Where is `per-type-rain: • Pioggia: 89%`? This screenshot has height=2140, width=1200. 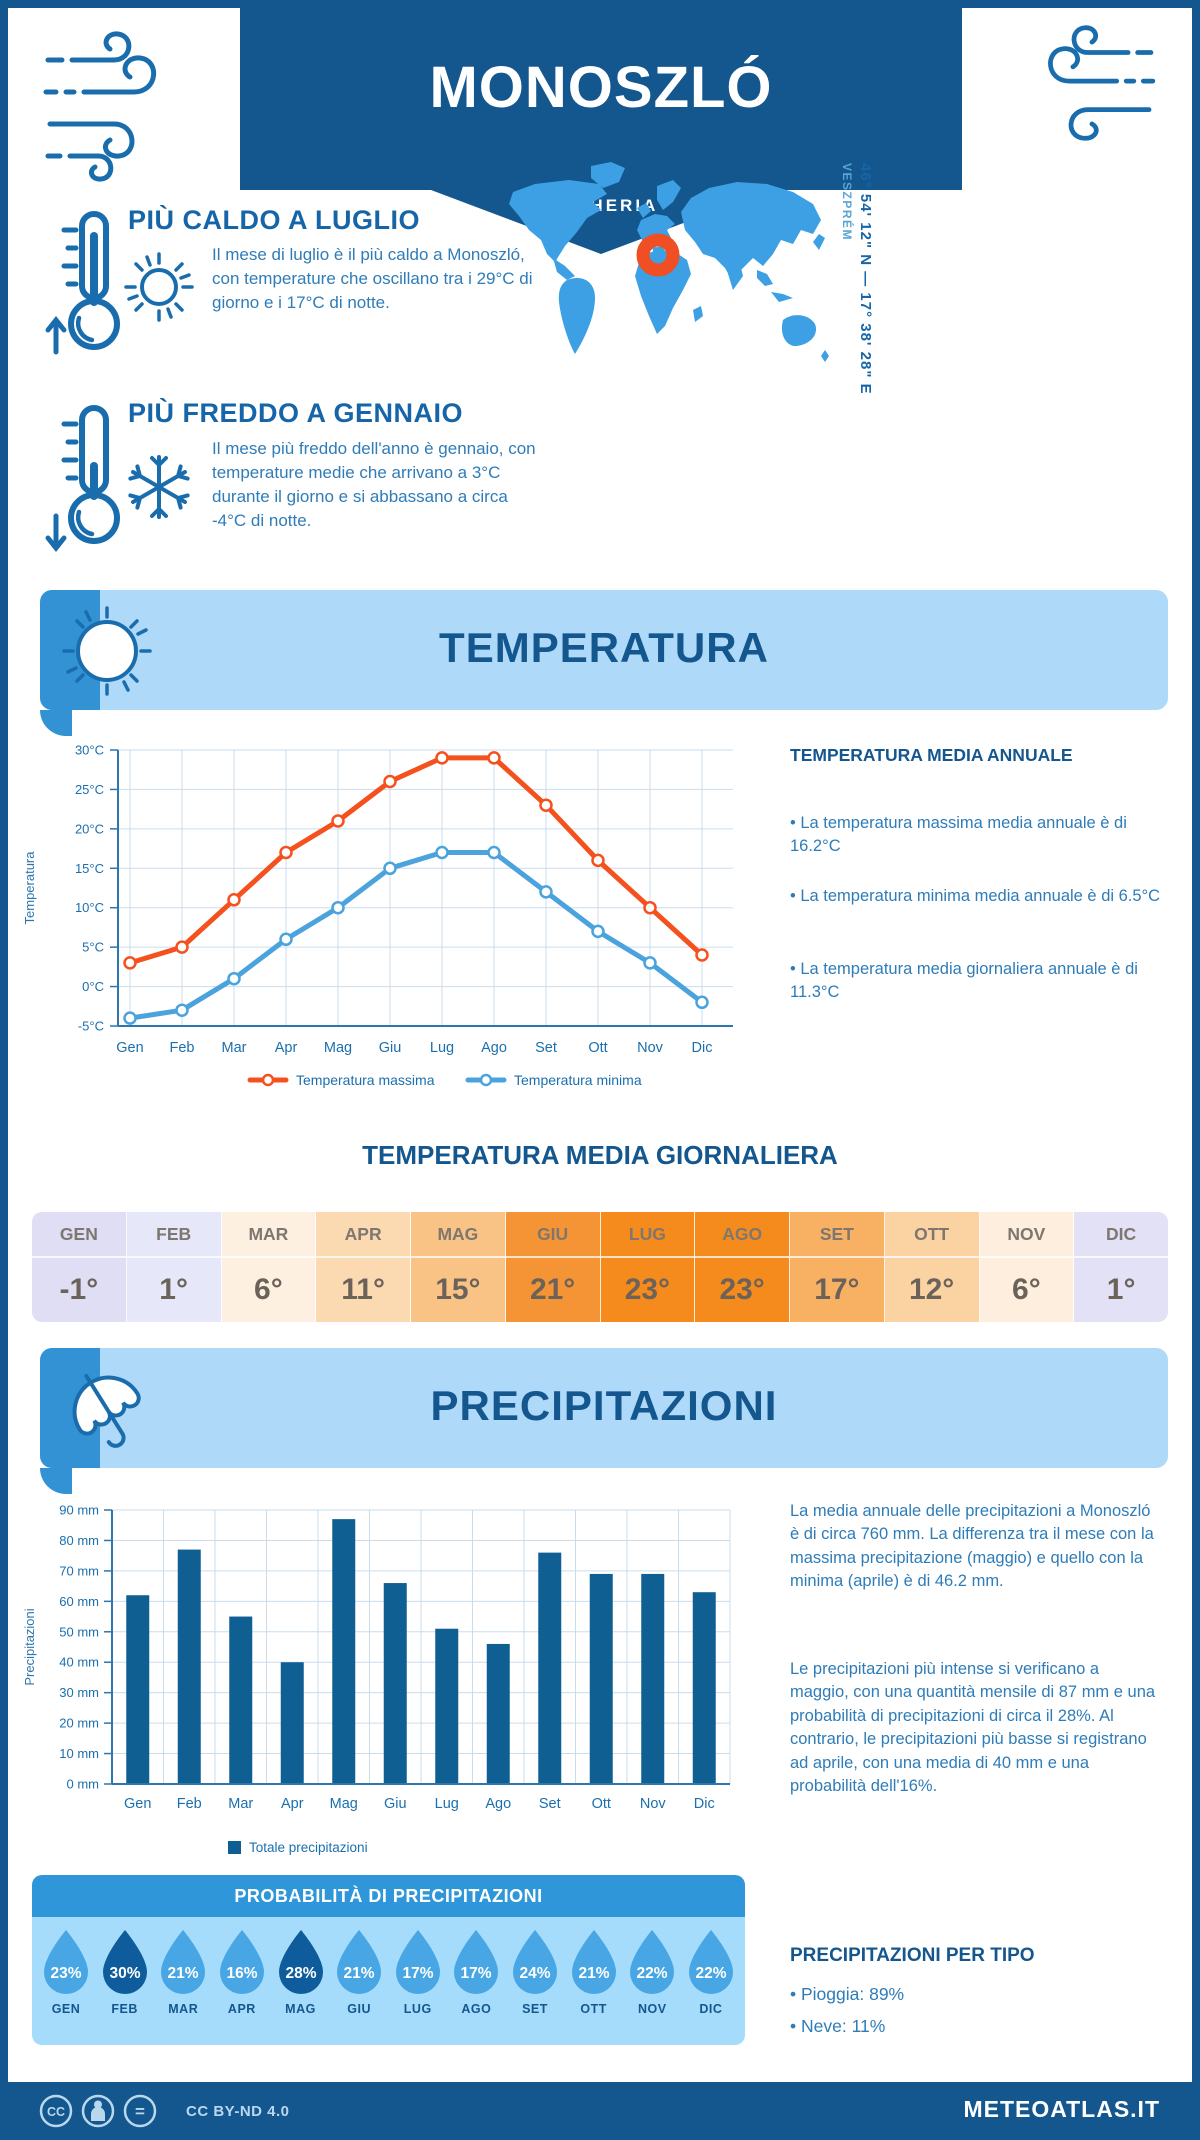
per-type-rain: • Pioggia: 89% is located at coordinates (847, 1994).